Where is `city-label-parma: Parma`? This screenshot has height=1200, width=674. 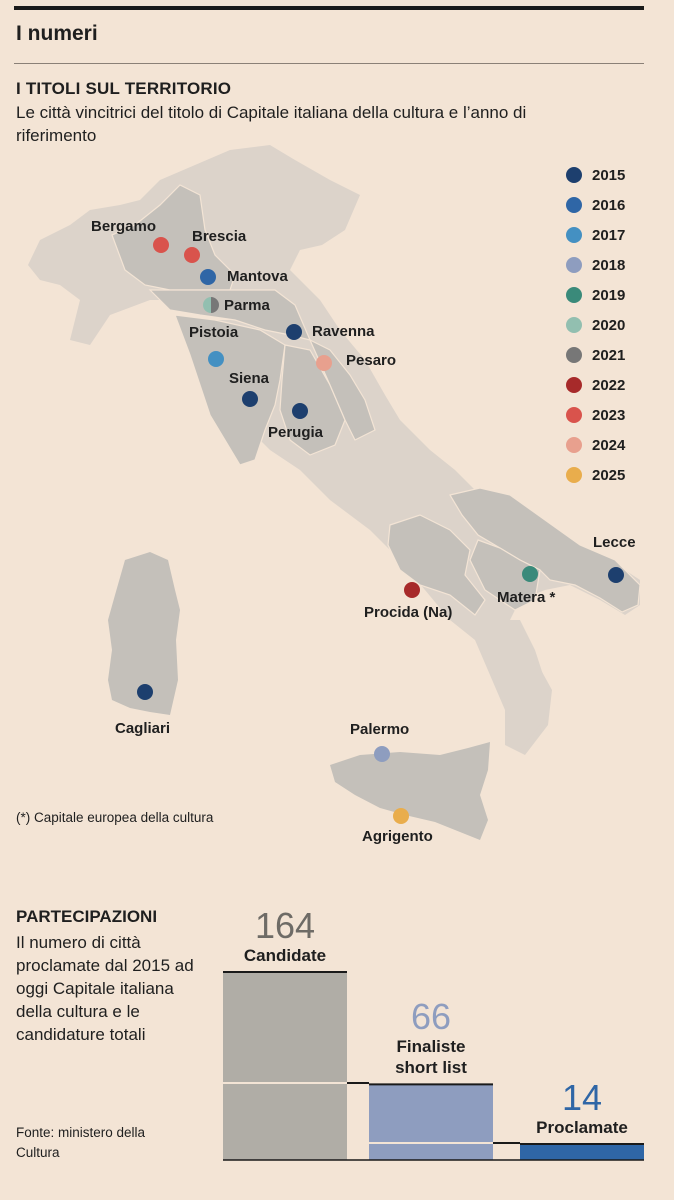
city-label-parma: Parma is located at coordinates (247, 305).